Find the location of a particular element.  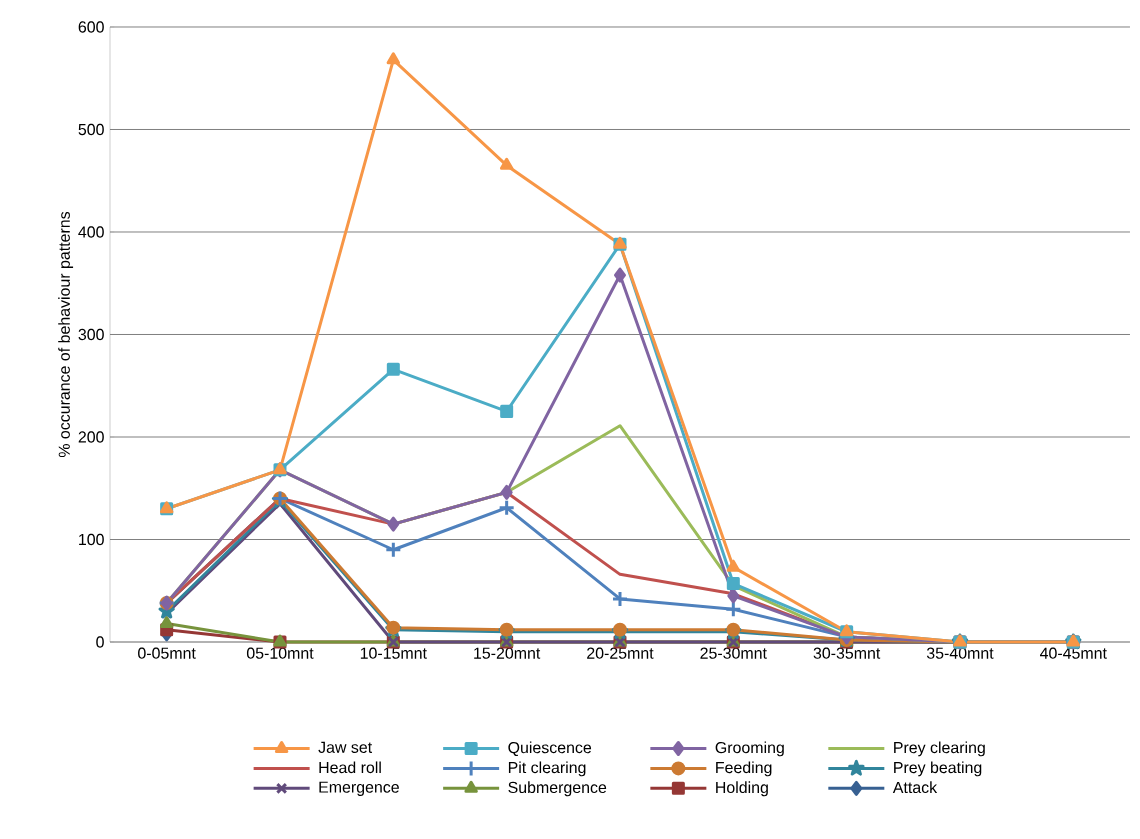

x-tick-label: 05-10mnt is located at coordinates (280, 653).